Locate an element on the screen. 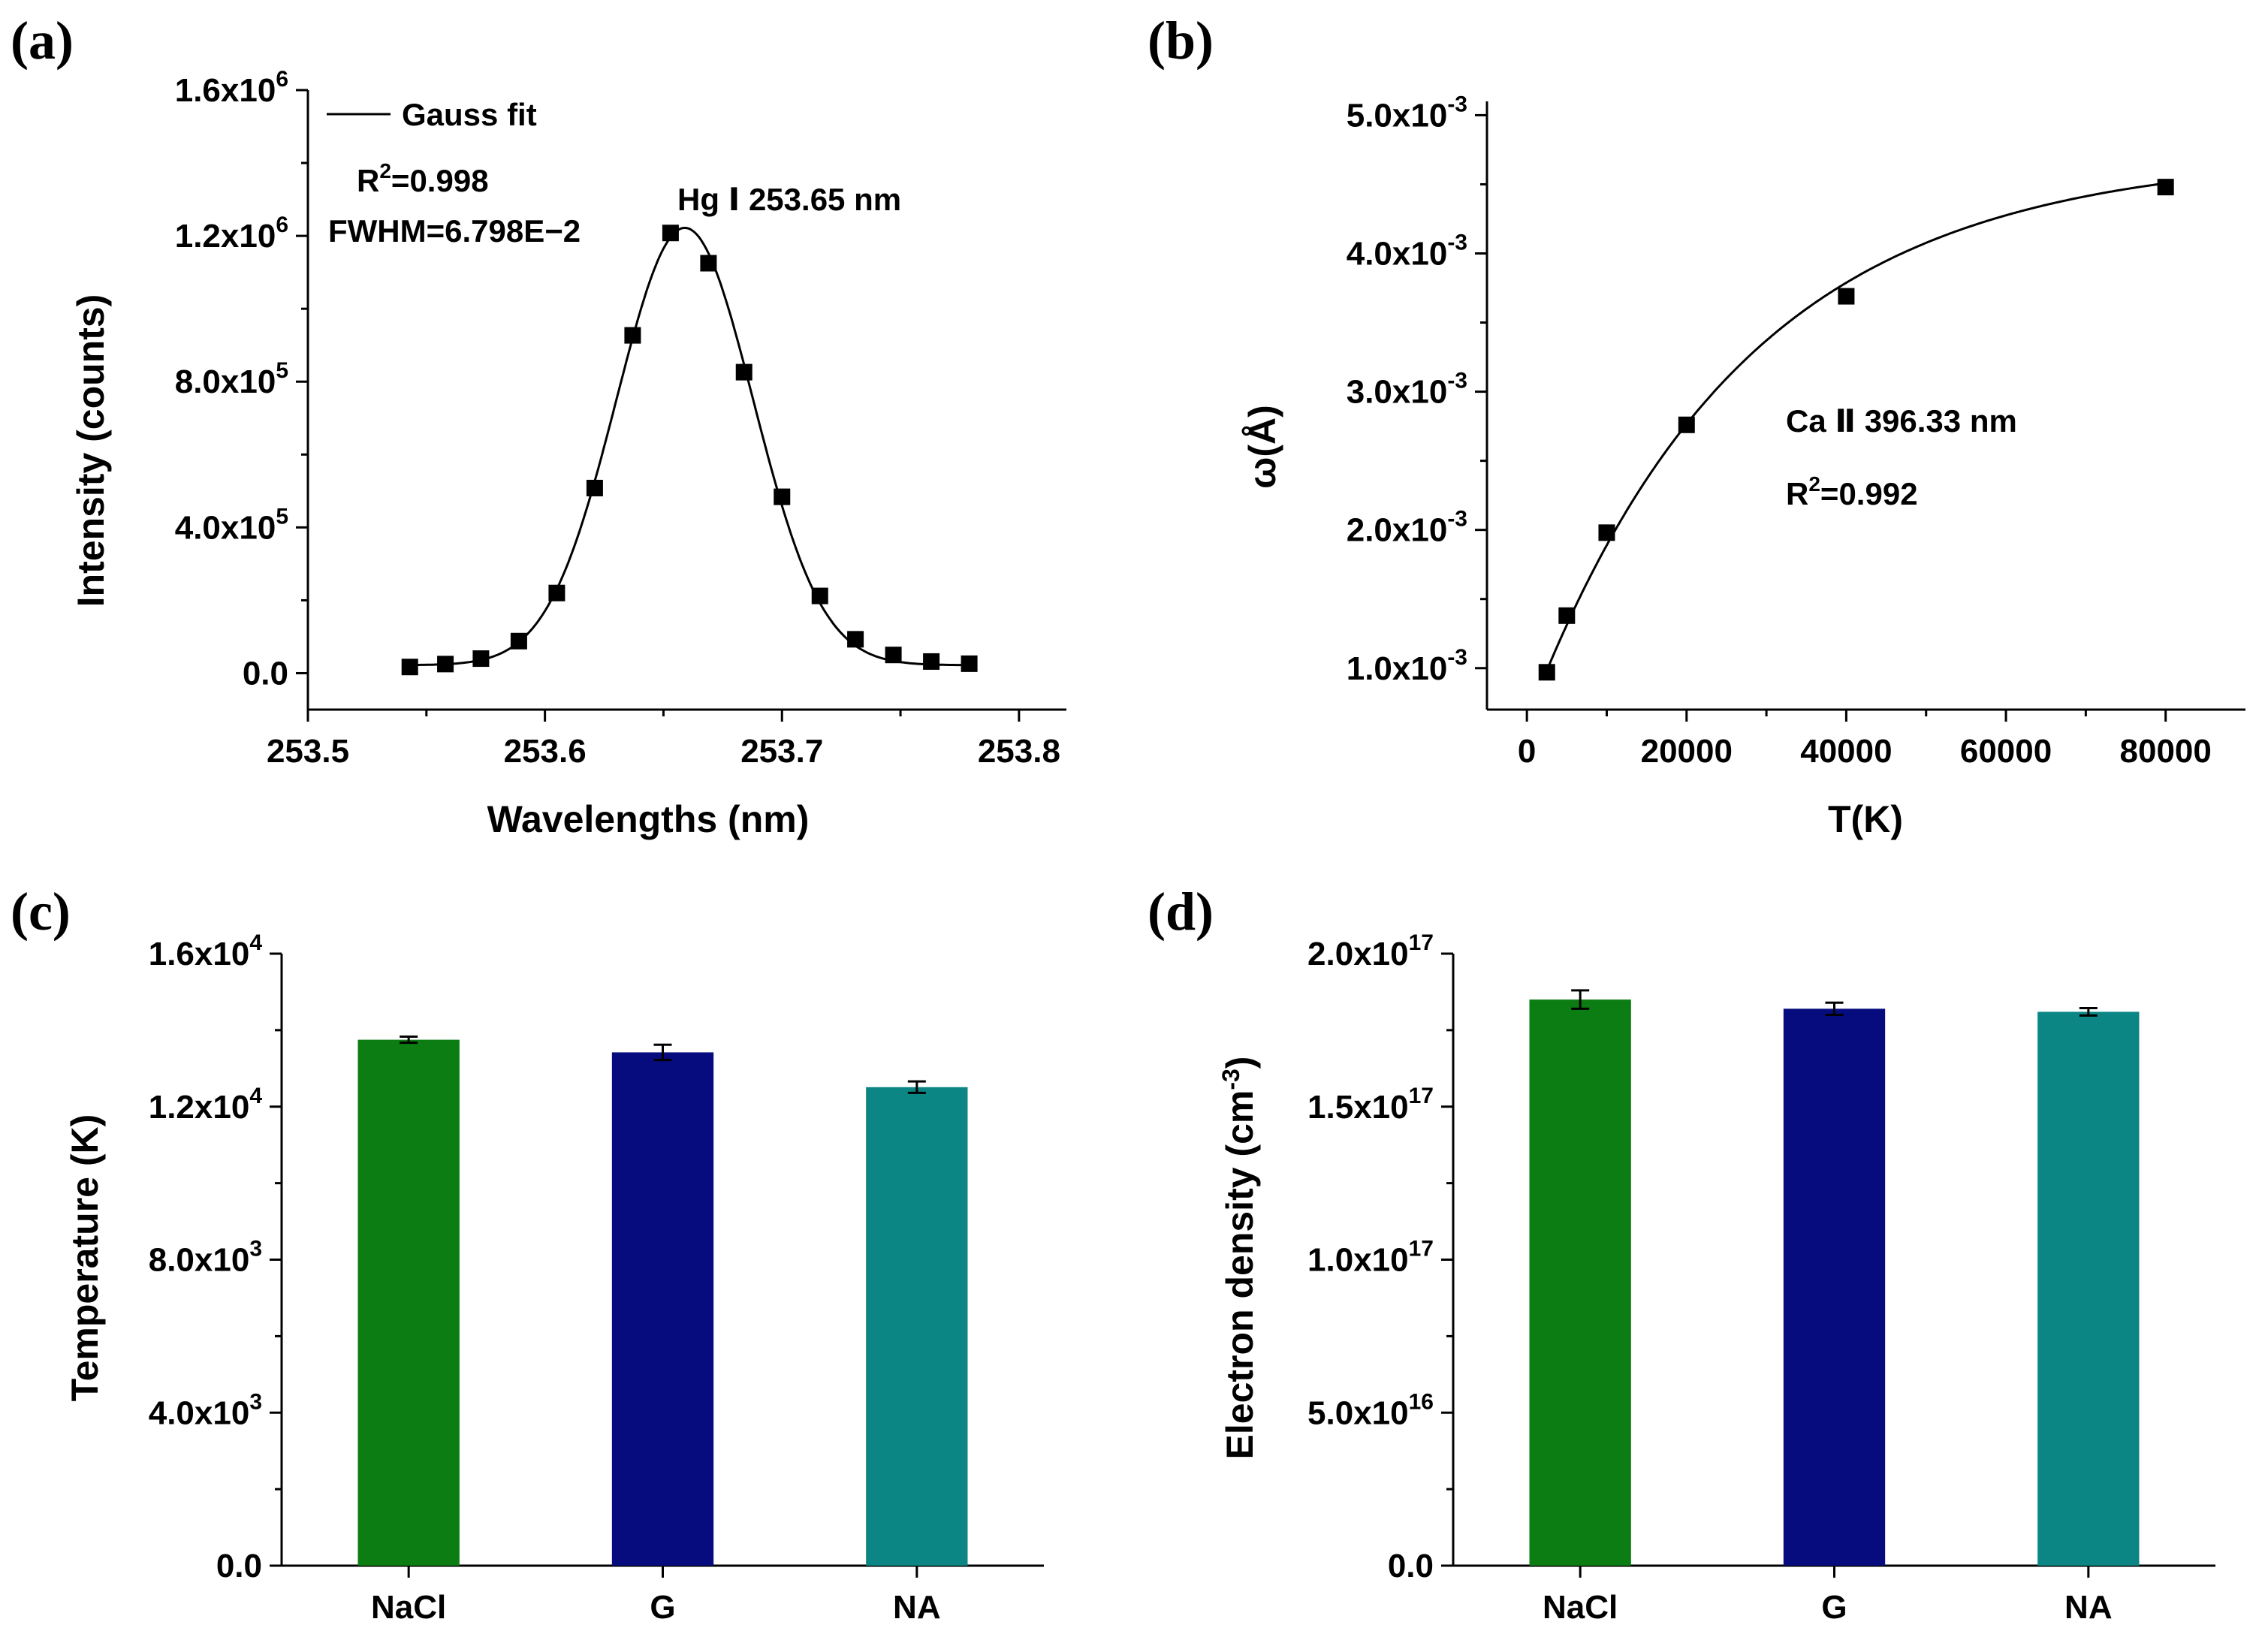  panel-c-category-label: NaCl is located at coordinates (408, 1608).